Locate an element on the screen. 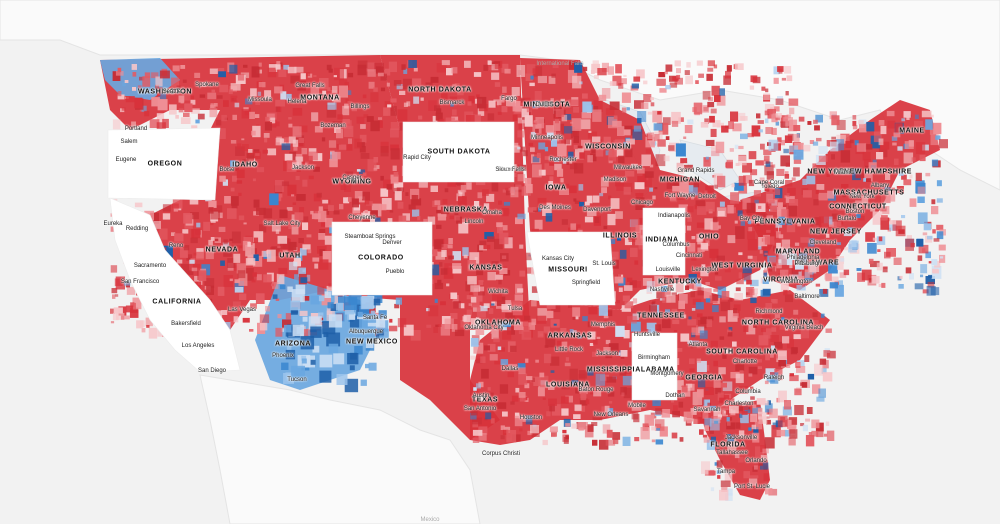 The width and height of the screenshot is (1000, 524). city-label-dallas: Dallas is located at coordinates (510, 369).